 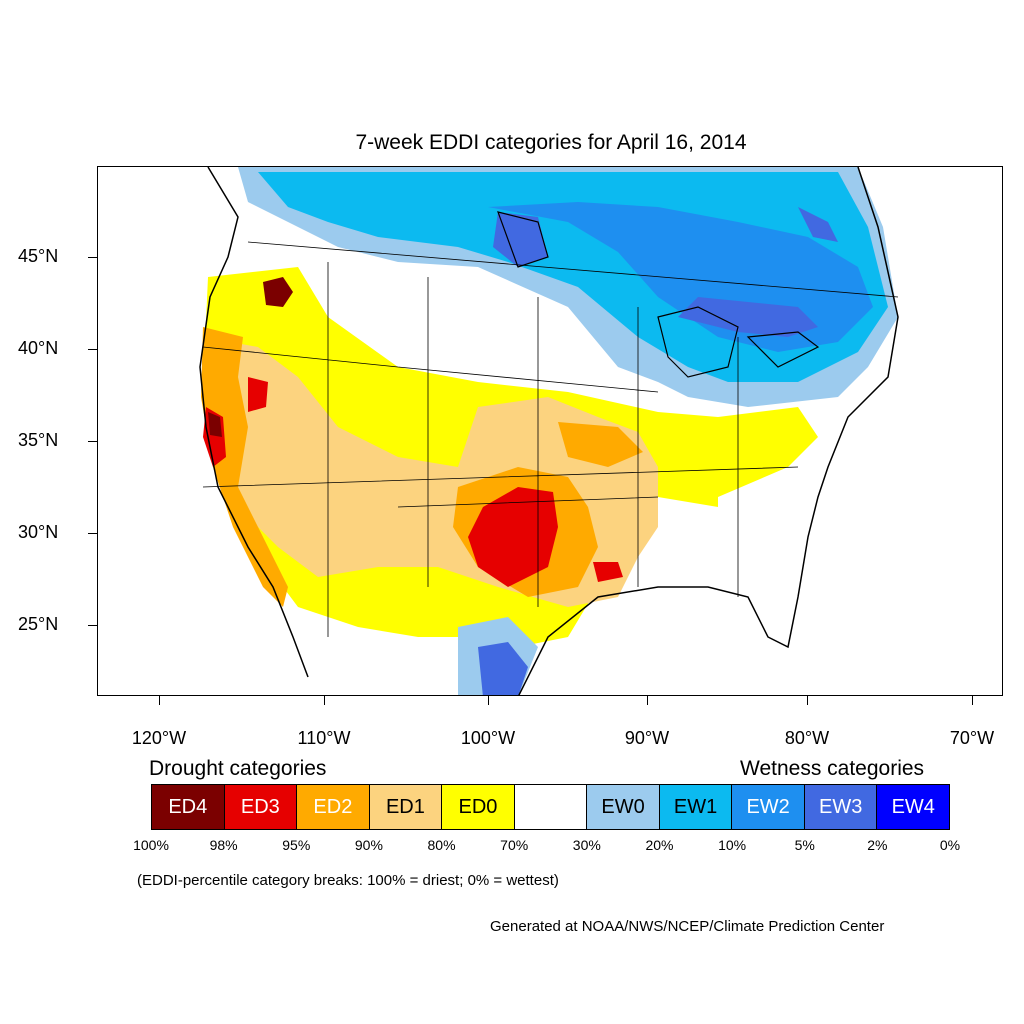 I want to click on break-label: 80%, so click(x=441, y=845).